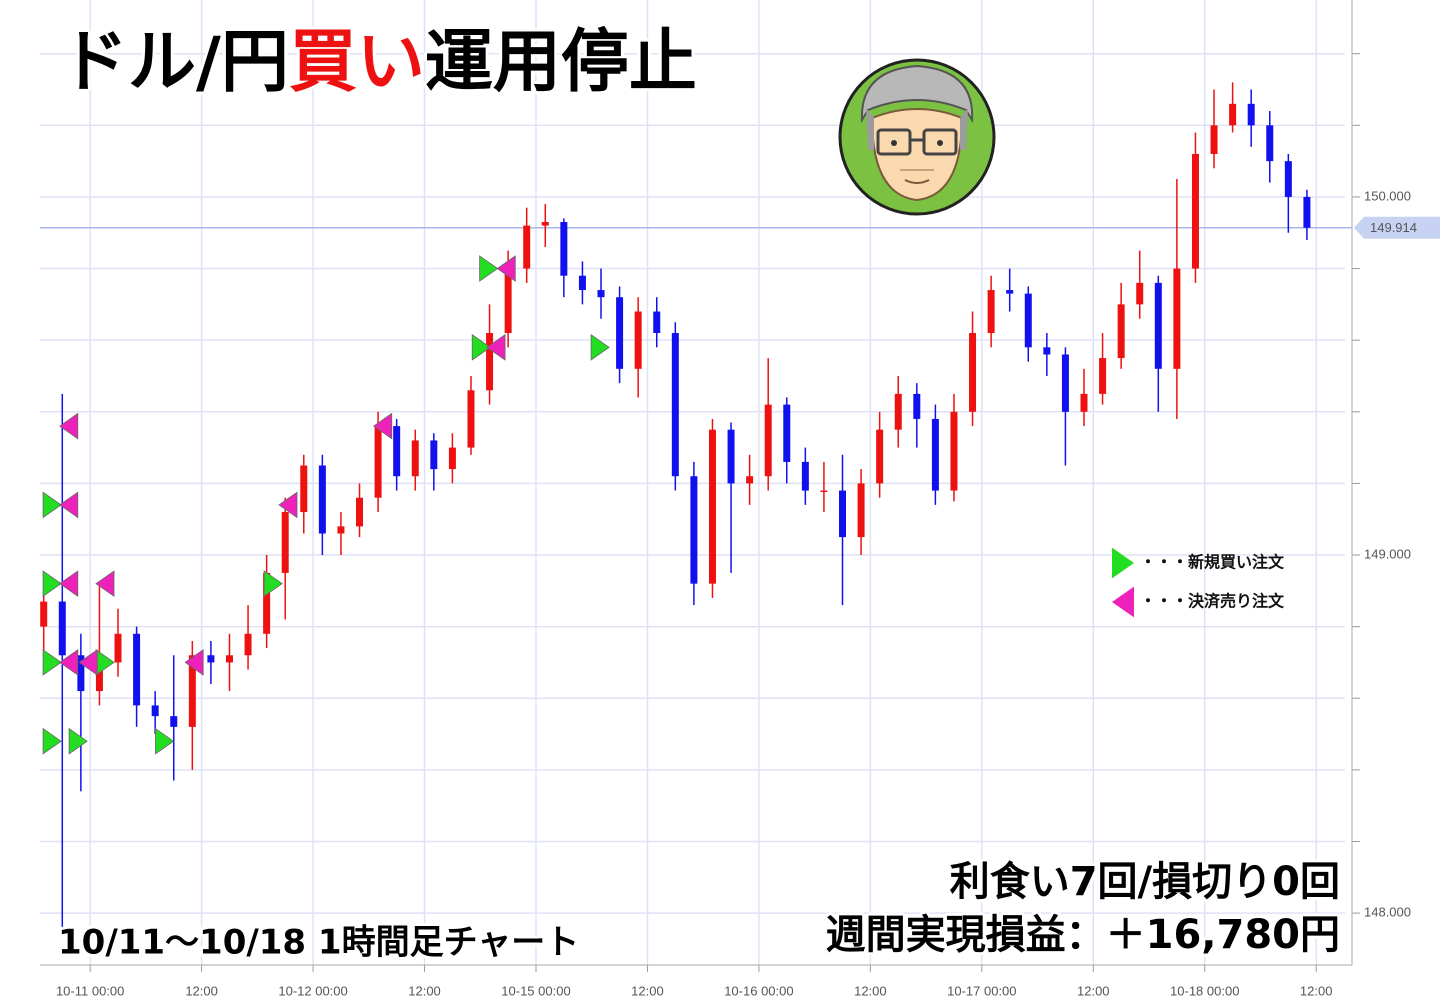  Describe the element at coordinates (357, 62) in the screenshot. I see `title-segment: 買い` at that location.